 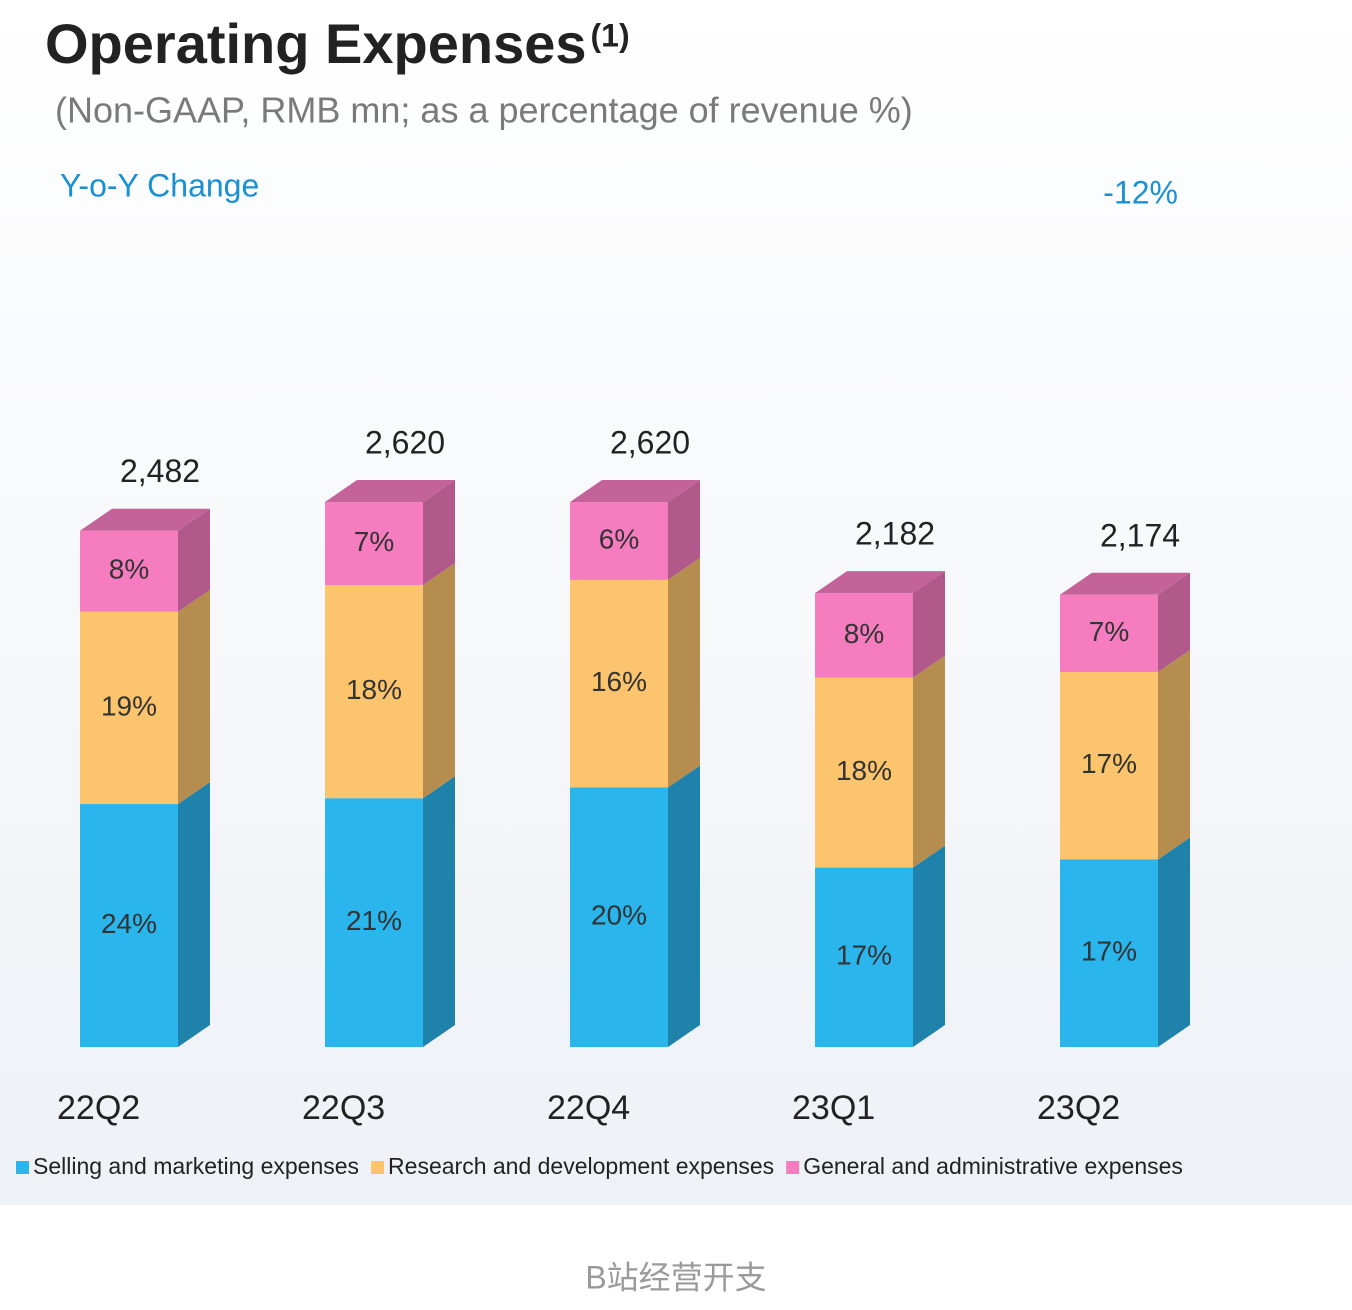 I want to click on data-label: 19%, so click(x=129, y=705).